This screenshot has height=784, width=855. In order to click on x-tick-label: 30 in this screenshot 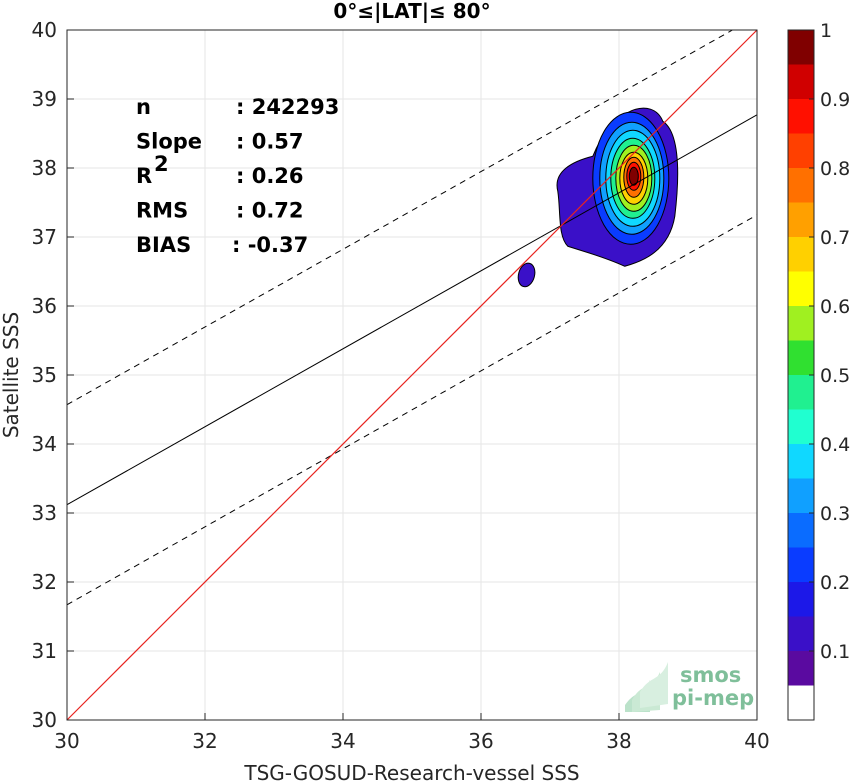, I will do `click(66, 741)`.